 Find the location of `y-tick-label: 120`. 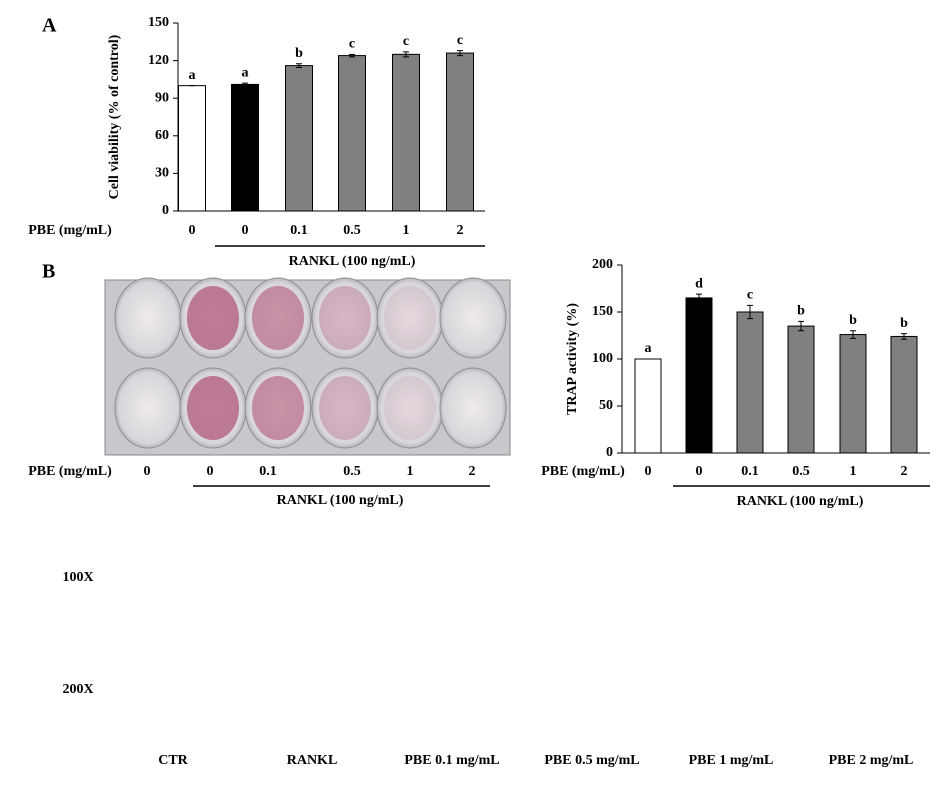

y-tick-label: 120 is located at coordinates (158, 60).